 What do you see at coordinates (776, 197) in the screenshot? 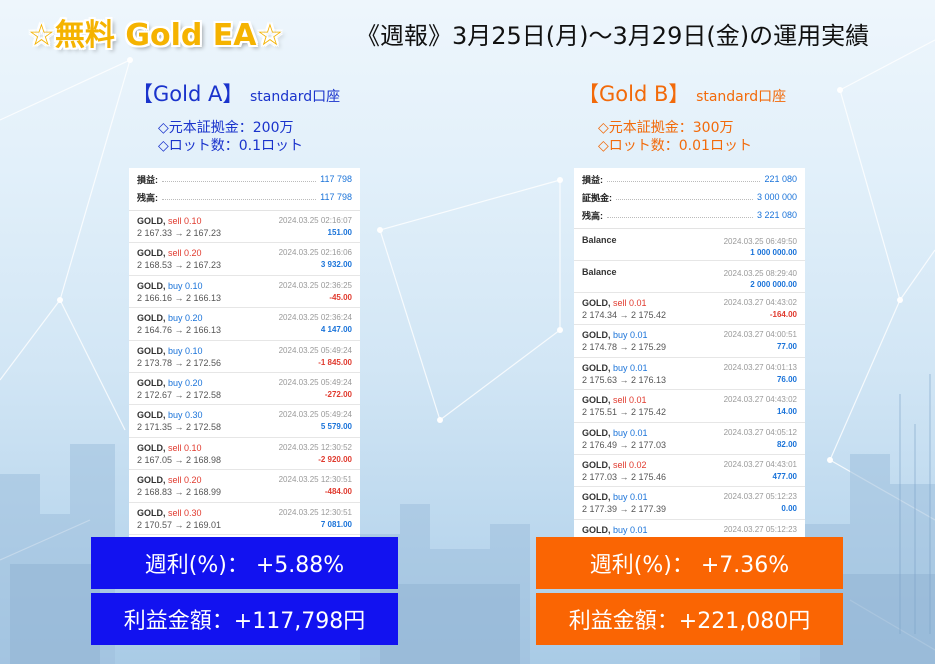
I see `summary-value: 3 000 000` at bounding box center [776, 197].